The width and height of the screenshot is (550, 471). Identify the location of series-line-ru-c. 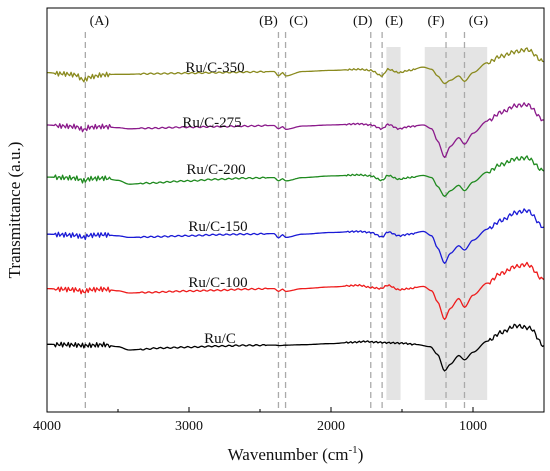
(296, 347).